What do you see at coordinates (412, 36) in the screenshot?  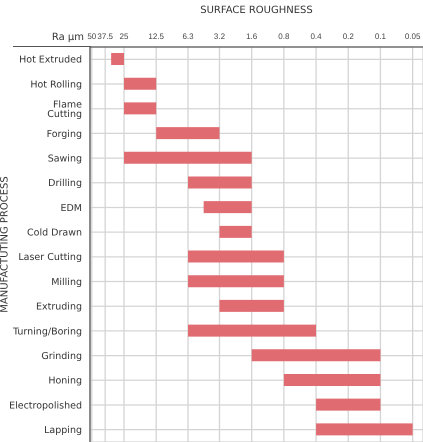 I see `x-tick-label: 0.05` at bounding box center [412, 36].